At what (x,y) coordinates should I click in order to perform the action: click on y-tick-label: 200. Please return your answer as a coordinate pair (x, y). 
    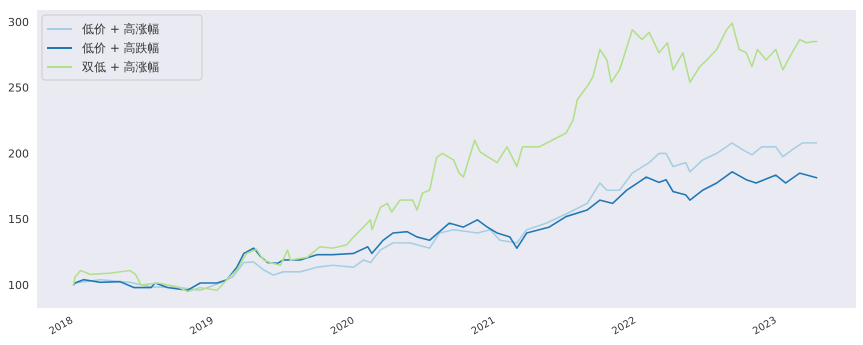
    Looking at the image, I should click on (18, 153).